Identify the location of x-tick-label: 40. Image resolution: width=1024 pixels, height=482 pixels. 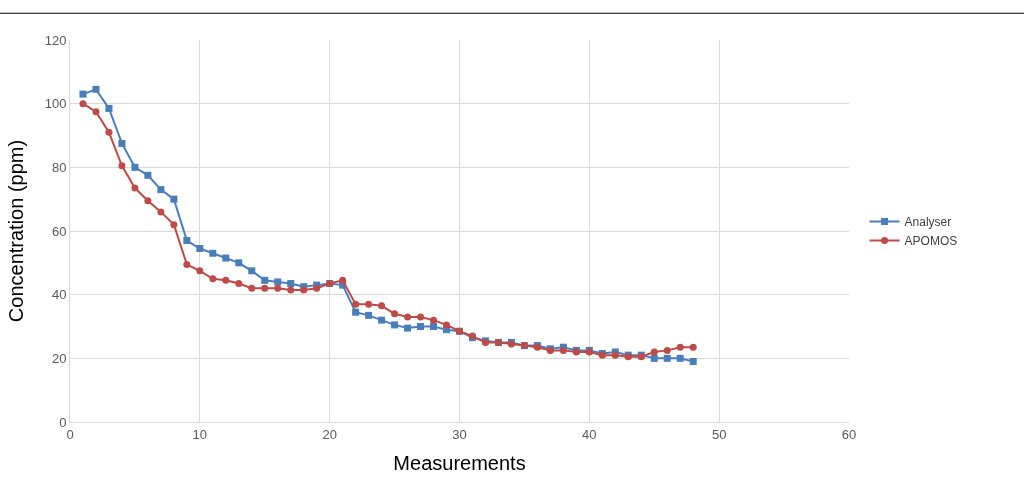
(589, 434).